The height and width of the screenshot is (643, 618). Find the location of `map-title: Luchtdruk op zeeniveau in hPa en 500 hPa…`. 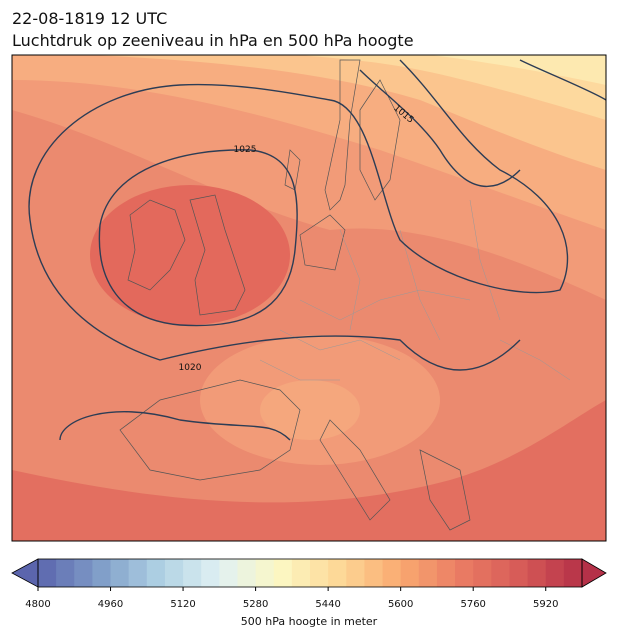

map-title: Luchtdruk op zeeniveau in hPa en 500 hPa… is located at coordinates (213, 40).